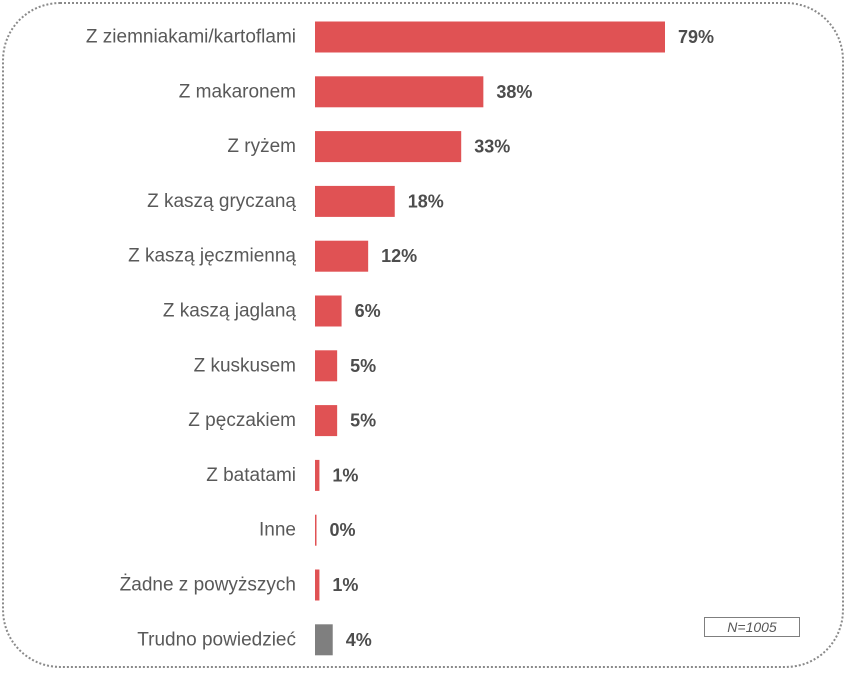 The image size is (850, 675). I want to click on category-label: Z ryżem, so click(261, 146).